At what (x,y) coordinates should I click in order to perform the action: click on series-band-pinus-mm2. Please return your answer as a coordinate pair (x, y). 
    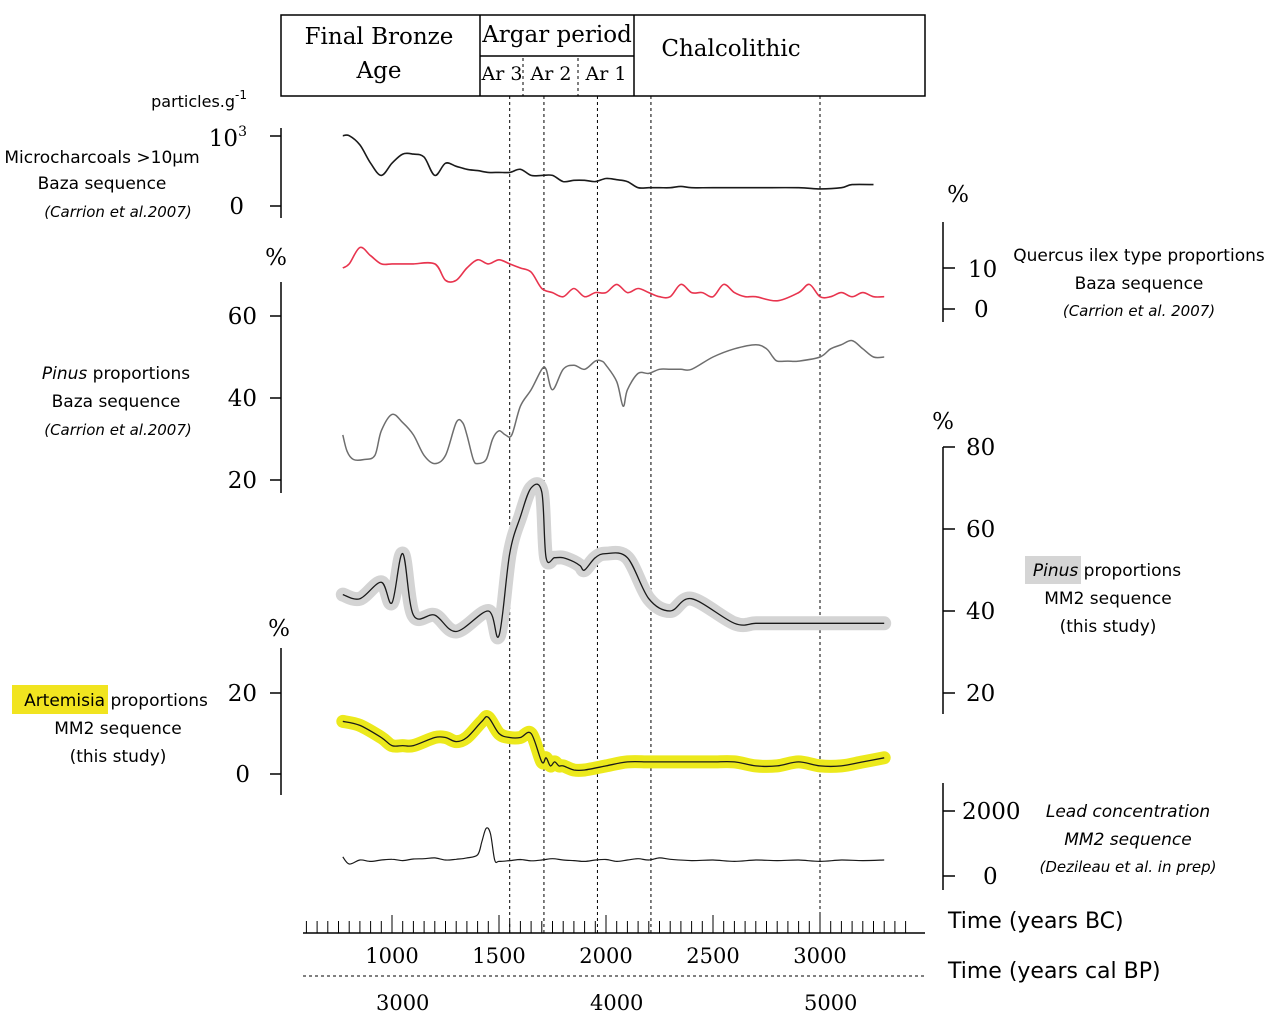
    Looking at the image, I should click on (613, 560).